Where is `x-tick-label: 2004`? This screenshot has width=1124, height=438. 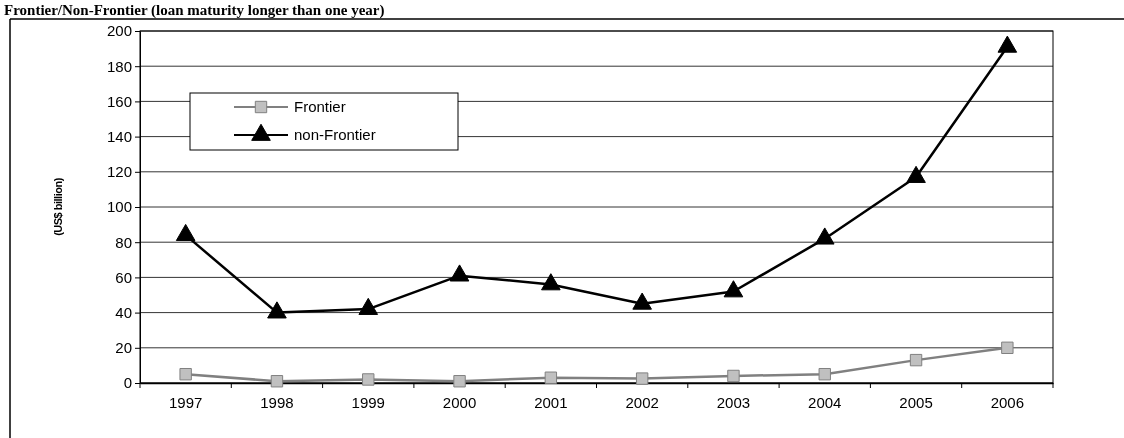
x-tick-label: 2004 is located at coordinates (825, 402).